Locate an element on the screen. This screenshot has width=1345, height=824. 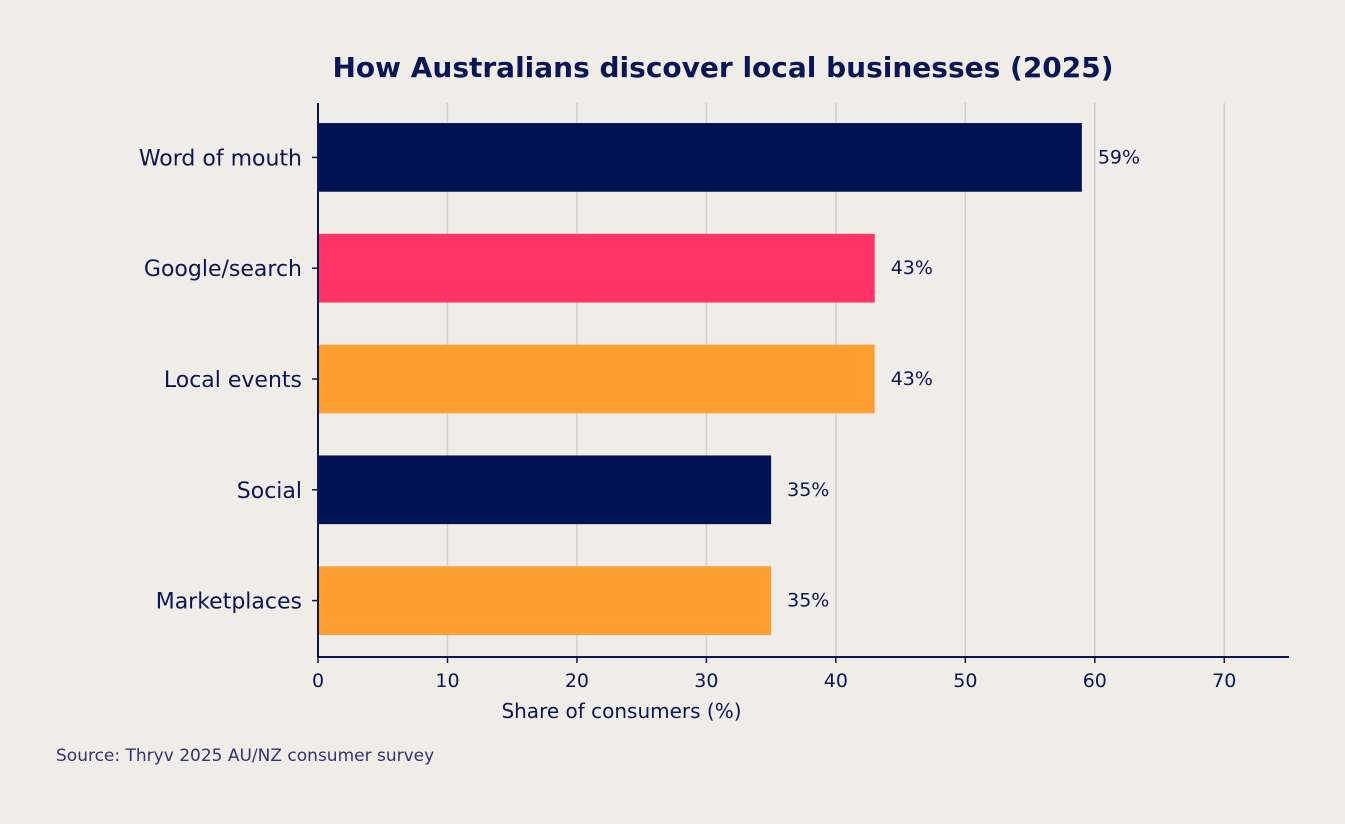
value-label-3: 35% is located at coordinates (808, 490).